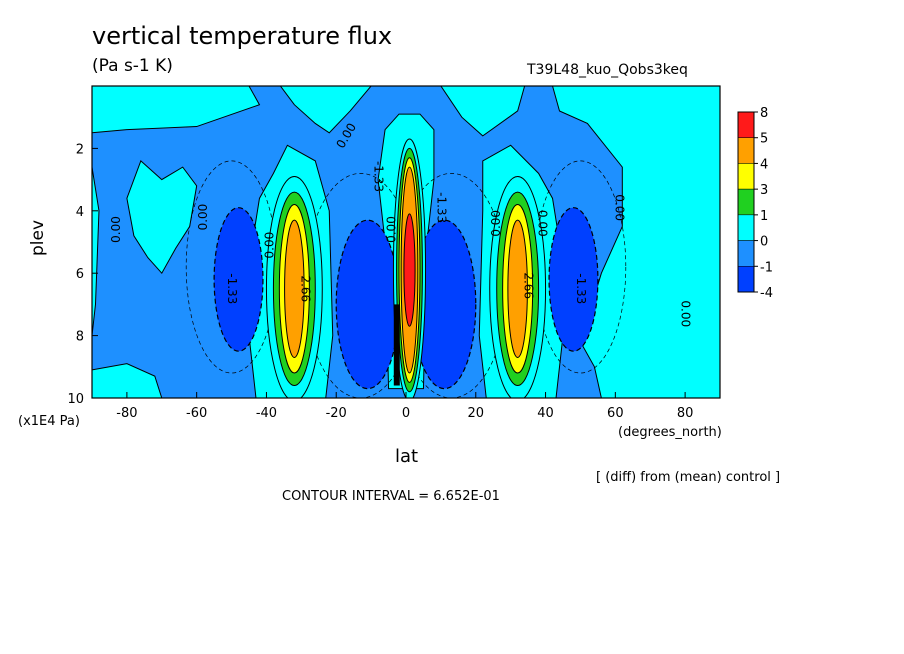 This screenshot has width=904, height=654. Describe the element at coordinates (529, 285) in the screenshot. I see `contour-label-14: 2.66` at that location.